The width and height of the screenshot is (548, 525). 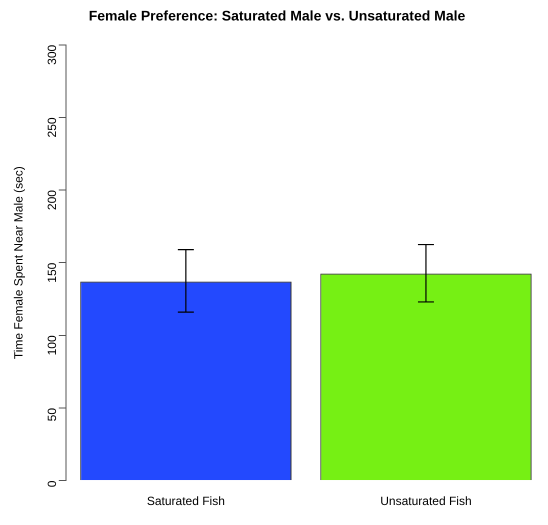 What do you see at coordinates (426, 501) in the screenshot?
I see `x-tick-label: Unsaturated Fish` at bounding box center [426, 501].